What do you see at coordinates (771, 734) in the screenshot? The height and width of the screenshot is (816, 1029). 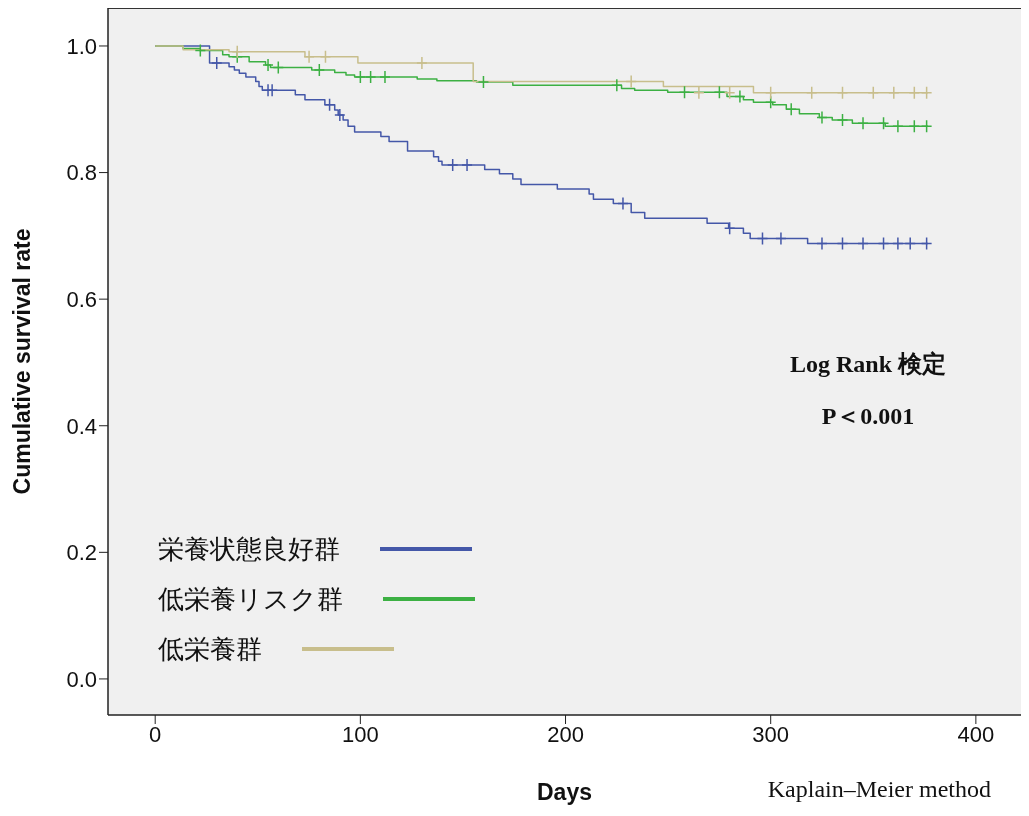 I see `x-tick-label: 300` at bounding box center [771, 734].